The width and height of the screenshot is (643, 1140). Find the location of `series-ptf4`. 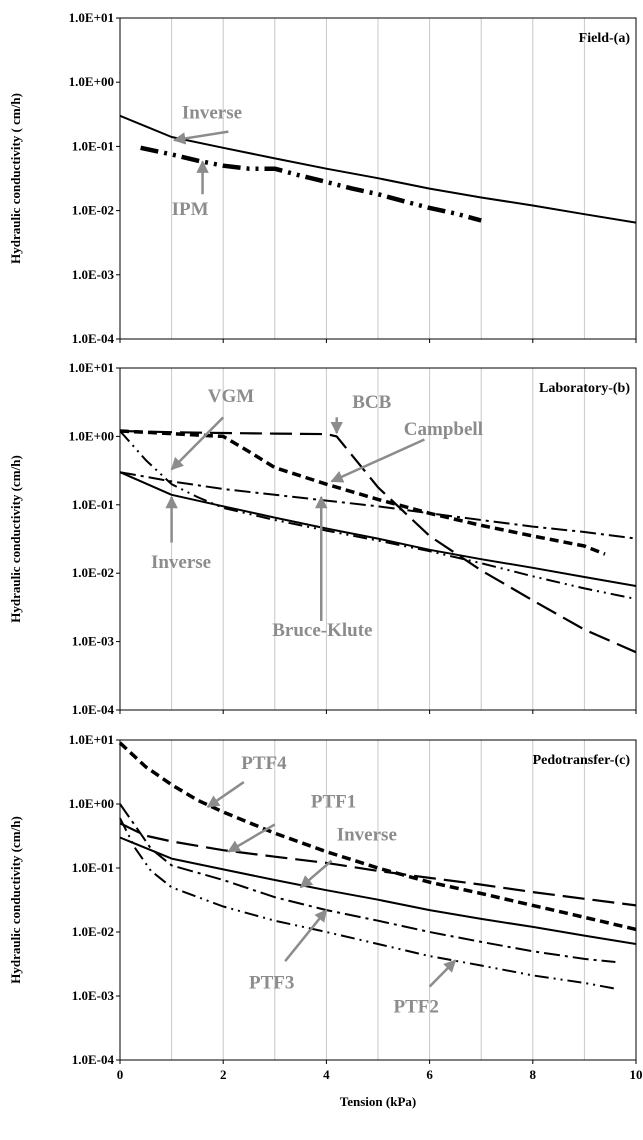

series-ptf4 is located at coordinates (377, 836).